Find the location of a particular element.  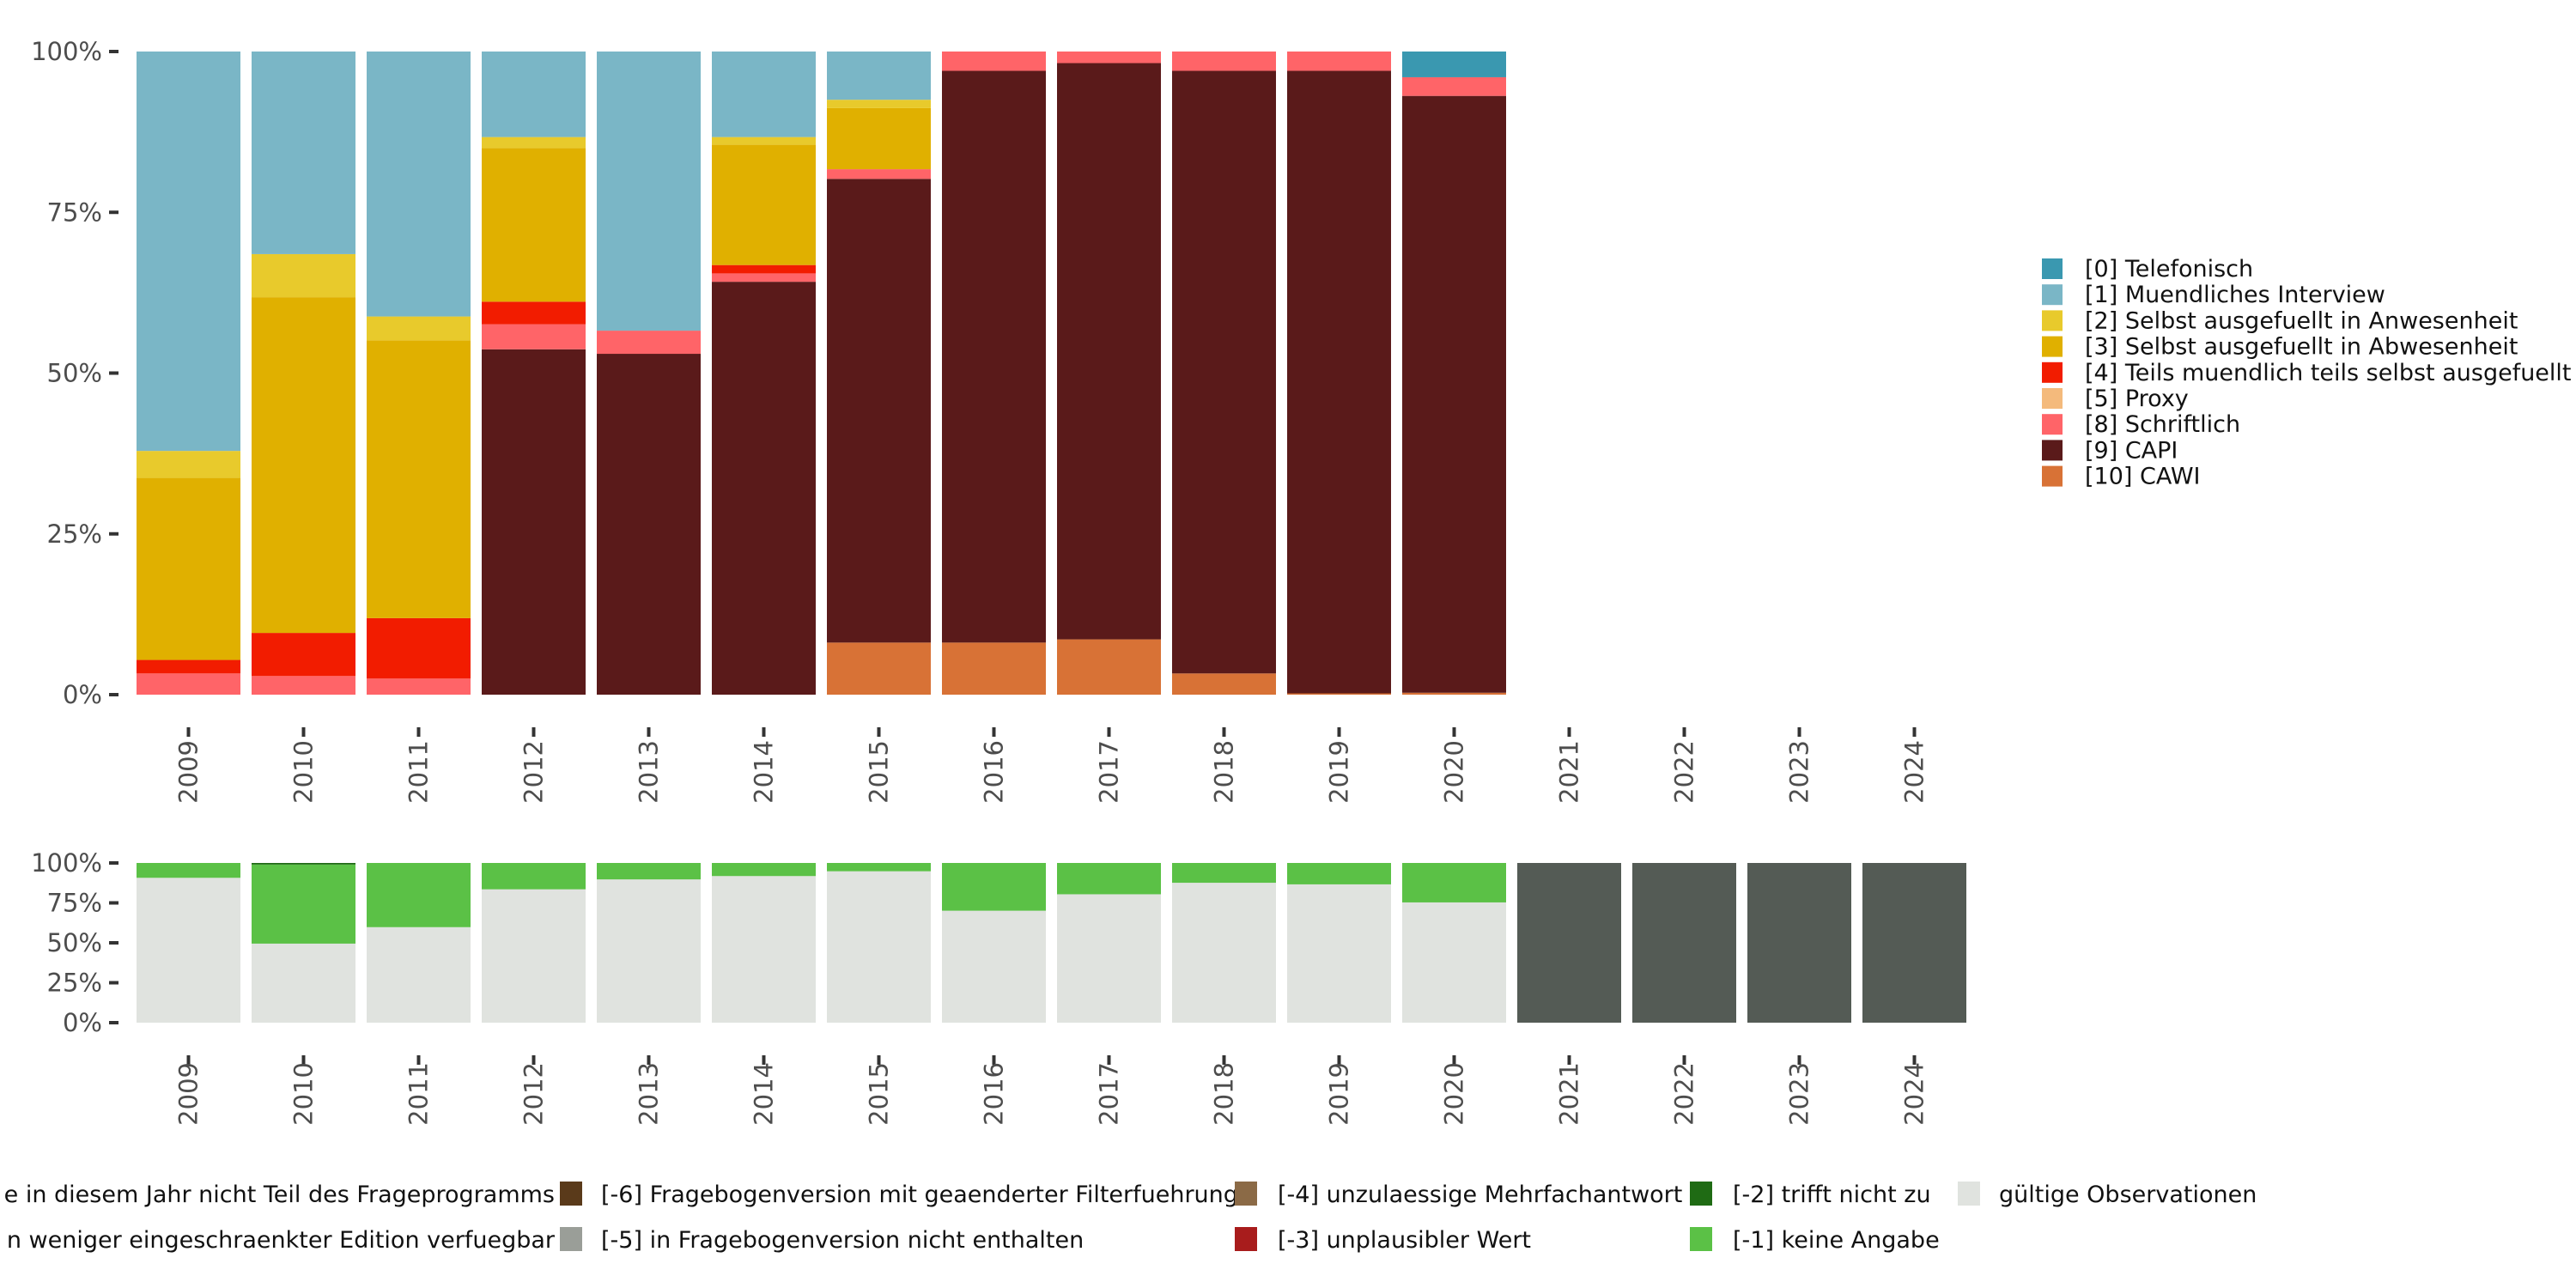

top-x-tick-label: 2014 is located at coordinates (764, 772).